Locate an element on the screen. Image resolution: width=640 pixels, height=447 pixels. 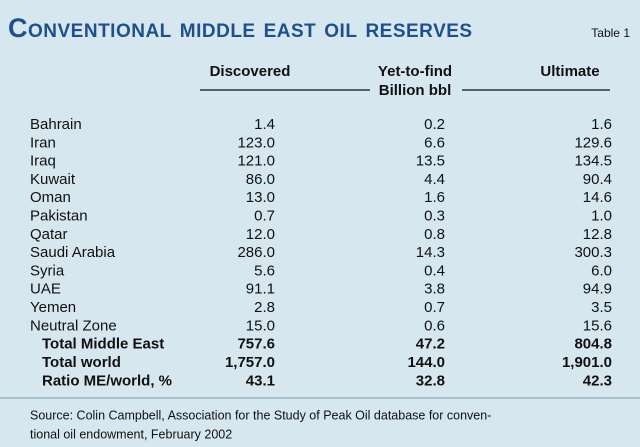
cell: 86.0 is located at coordinates (260, 179).